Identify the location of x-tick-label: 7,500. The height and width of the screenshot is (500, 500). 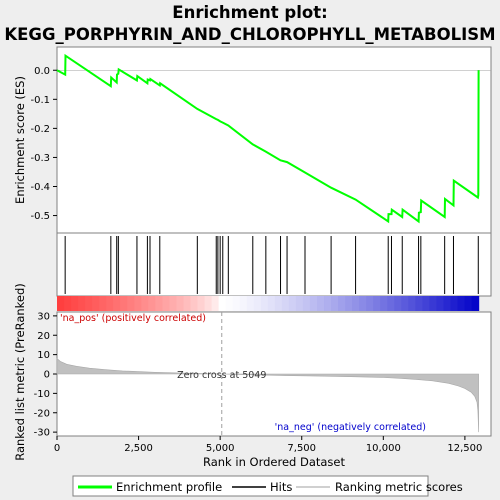
(301, 448).